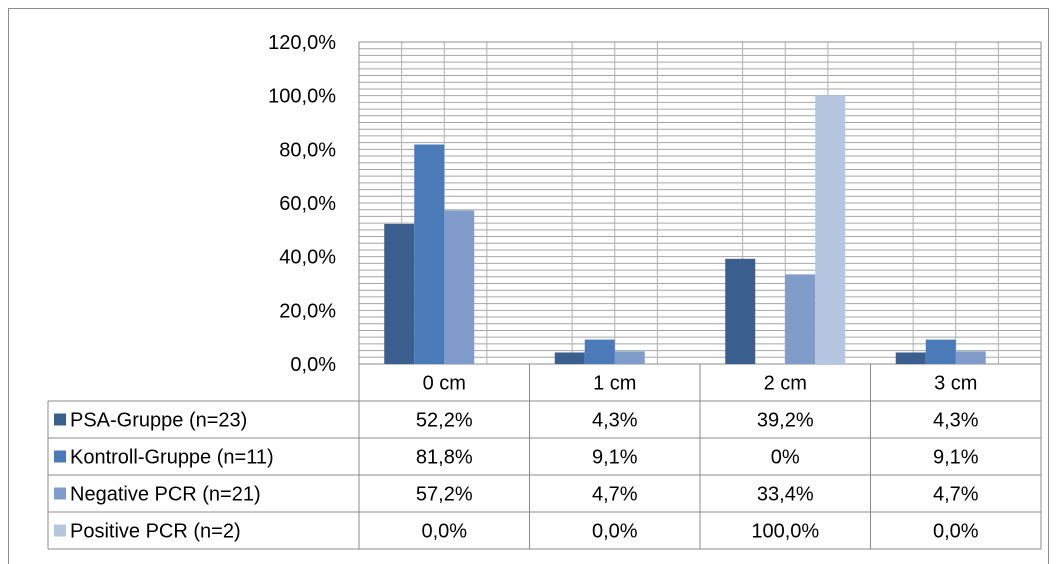 Image resolution: width=1058 pixels, height=564 pixels. What do you see at coordinates (302, 43) in the screenshot?
I see `y-tick-label: 120,0%` at bounding box center [302, 43].